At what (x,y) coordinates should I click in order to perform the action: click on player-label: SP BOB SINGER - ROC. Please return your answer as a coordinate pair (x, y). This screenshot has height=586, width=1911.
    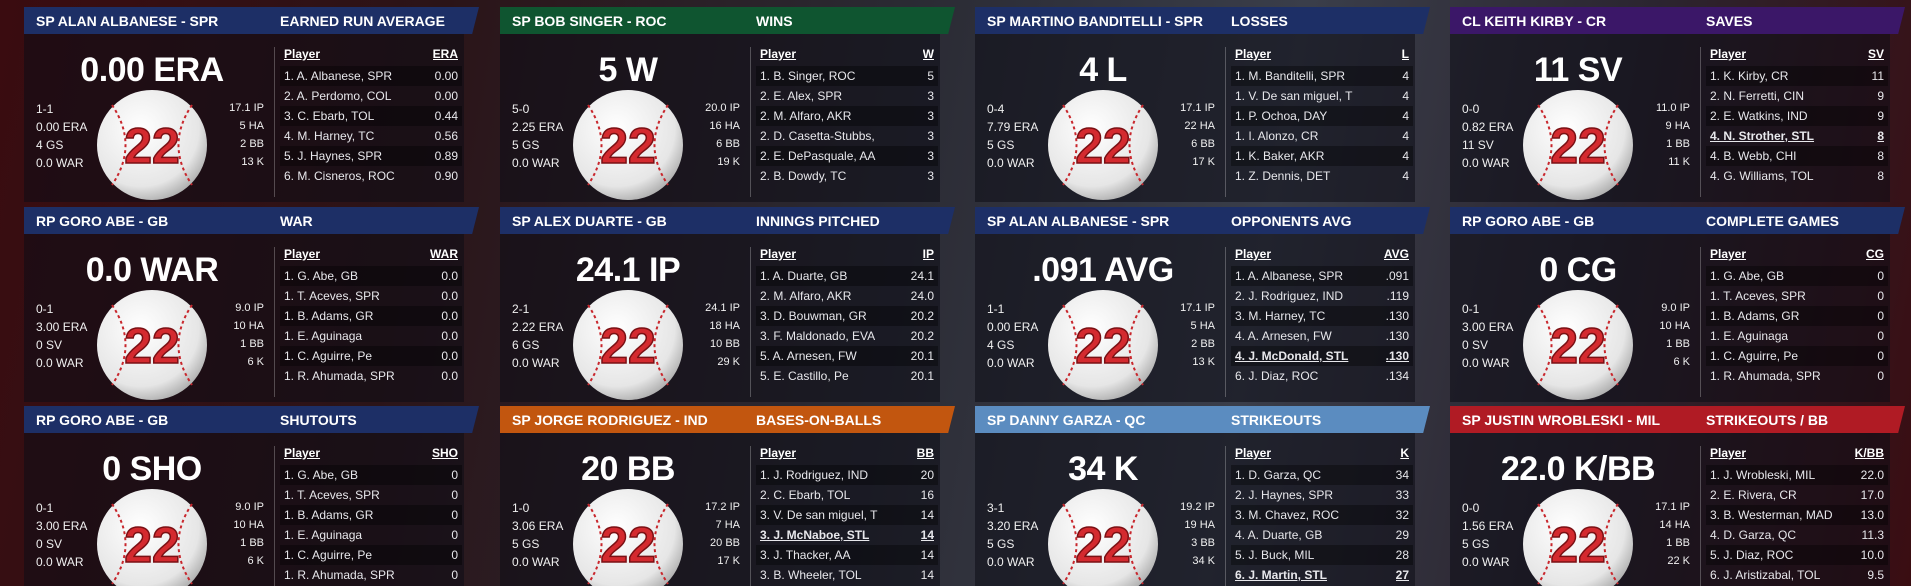
    Looking at the image, I should click on (589, 21).